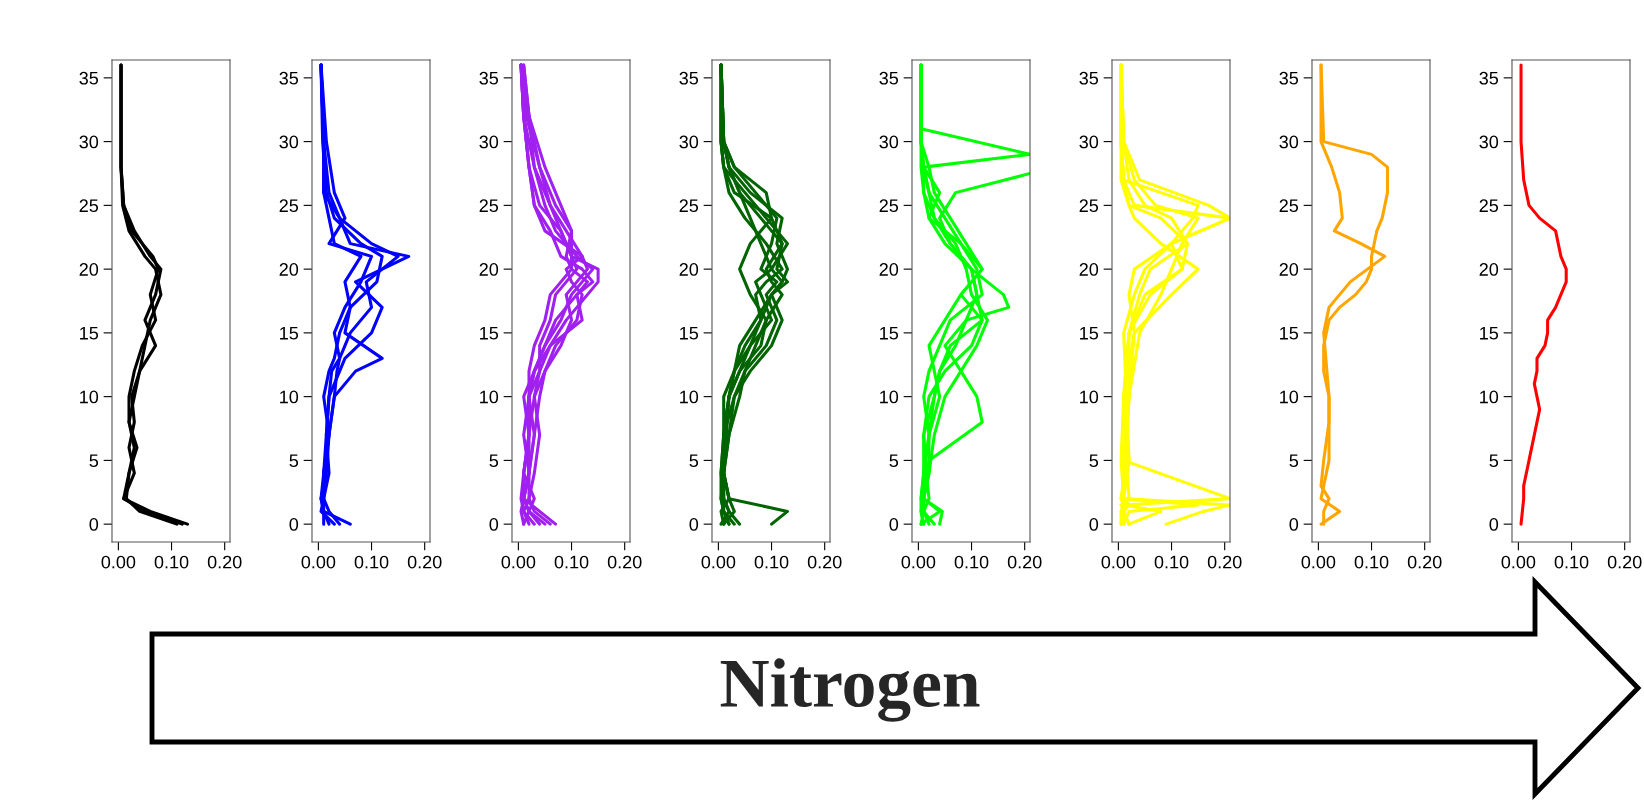 This screenshot has height=802, width=1644. Describe the element at coordinates (850, 690) in the screenshot. I see `text: Nitrogen` at that location.